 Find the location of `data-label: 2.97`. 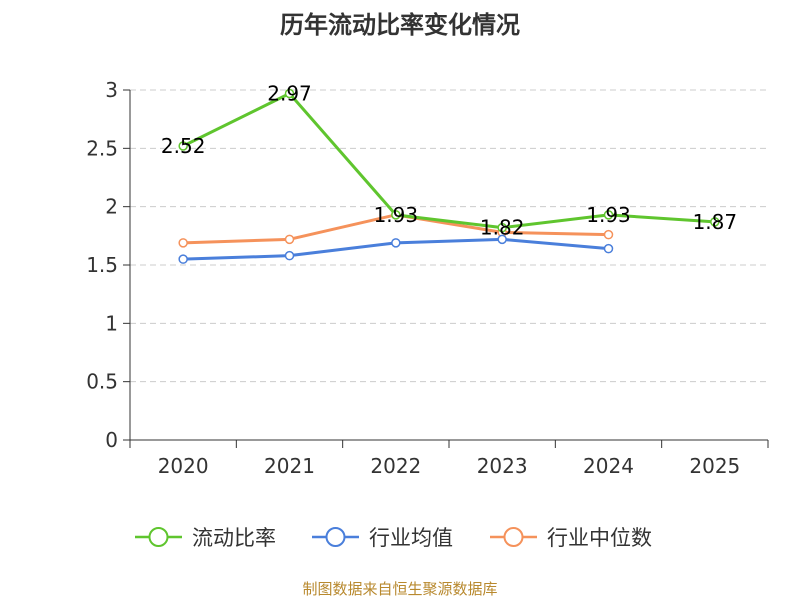

data-label: 2.97 is located at coordinates (289, 94).